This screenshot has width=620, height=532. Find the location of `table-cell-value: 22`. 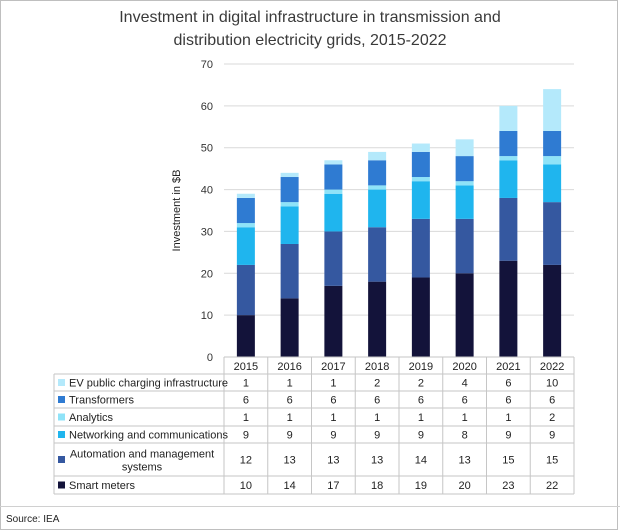

table-cell-value: 22 is located at coordinates (552, 486).